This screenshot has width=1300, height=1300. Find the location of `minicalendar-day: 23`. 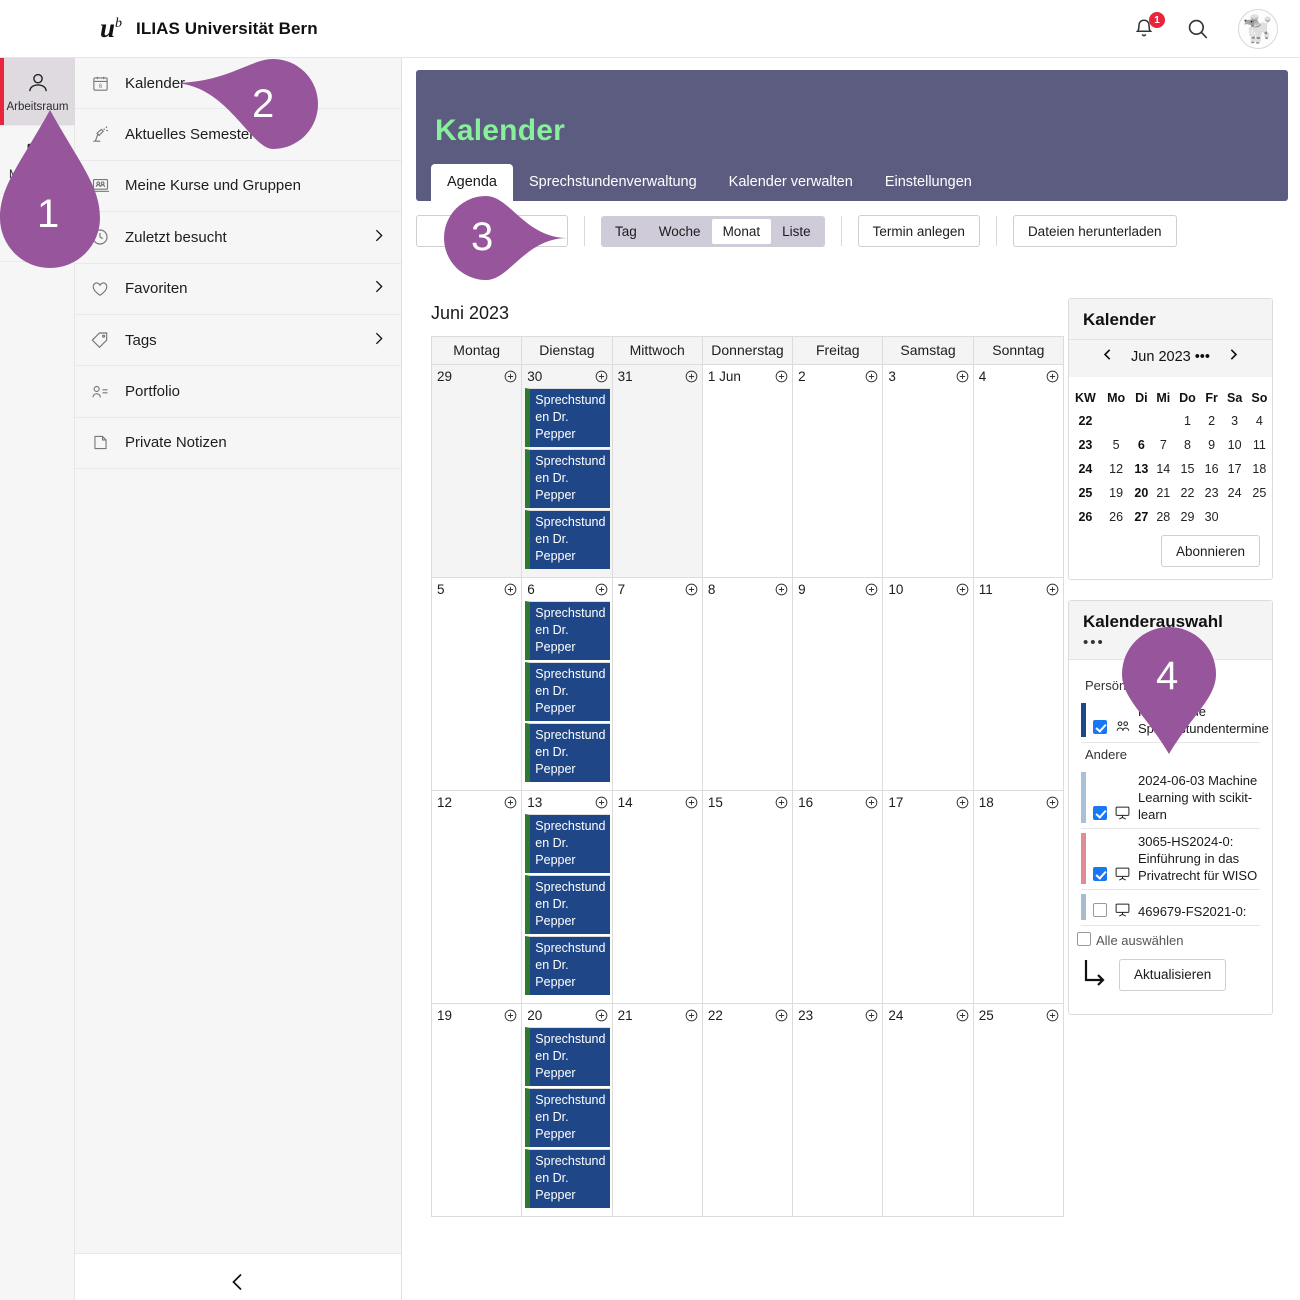

minicalendar-day: 23 is located at coordinates (1211, 493).